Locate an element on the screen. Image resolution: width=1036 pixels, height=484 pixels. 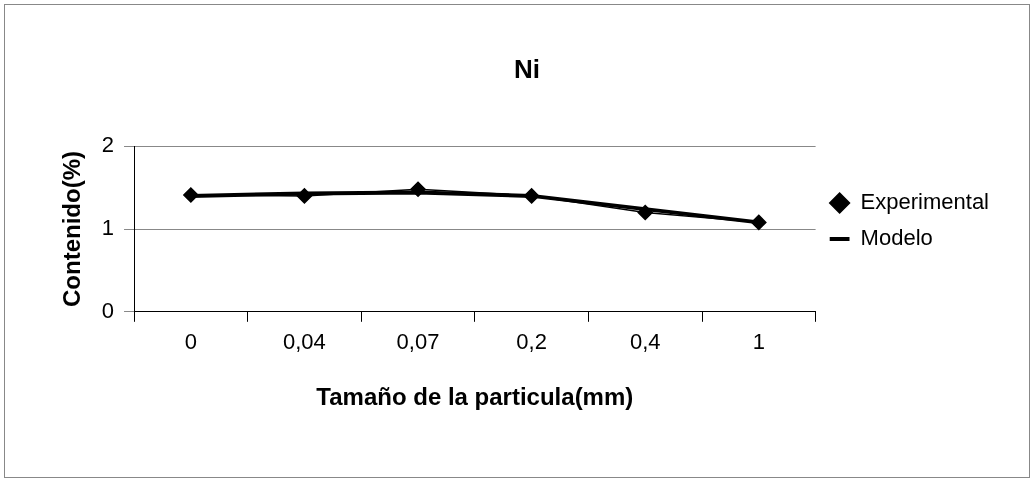
y-axis-title: Contenido(%) is located at coordinates (72, 229).